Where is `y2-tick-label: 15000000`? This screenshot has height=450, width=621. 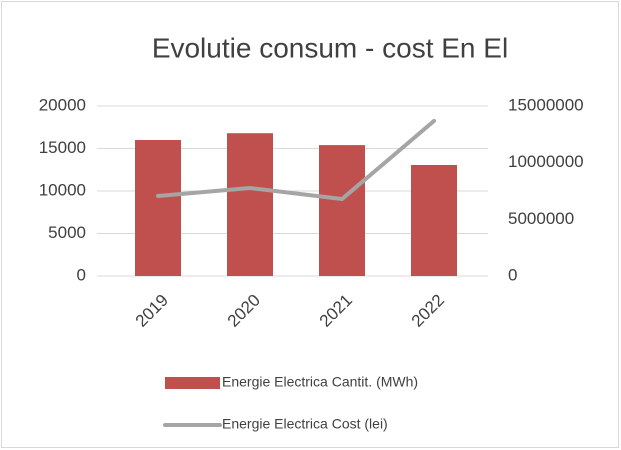
y2-tick-label: 15000000 is located at coordinates (546, 104).